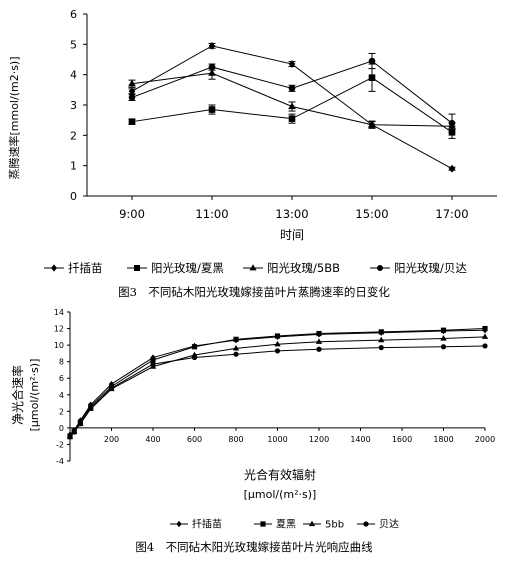 The height and width of the screenshot is (563, 508). Describe the element at coordinates (360, 439) in the screenshot. I see `x-tick-label: 1400` at that location.